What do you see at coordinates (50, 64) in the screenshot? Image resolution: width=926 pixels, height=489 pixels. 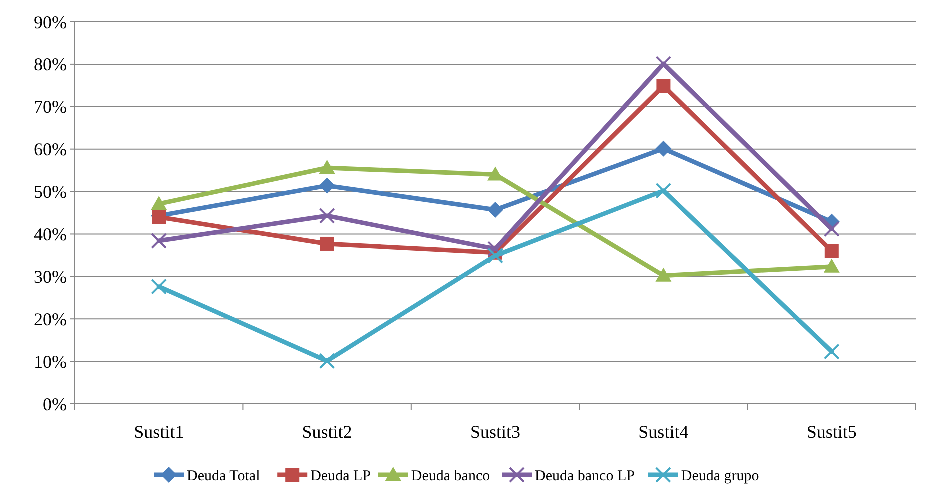 I see `y-tick-label: 80%` at bounding box center [50, 64].